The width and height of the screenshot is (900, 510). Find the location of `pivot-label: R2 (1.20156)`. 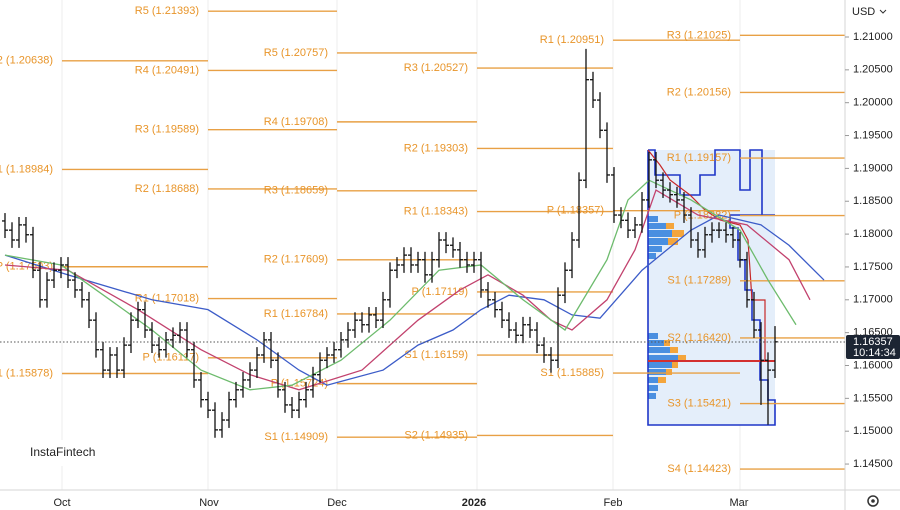

pivot-label: R2 (1.20156) is located at coordinates (699, 92).